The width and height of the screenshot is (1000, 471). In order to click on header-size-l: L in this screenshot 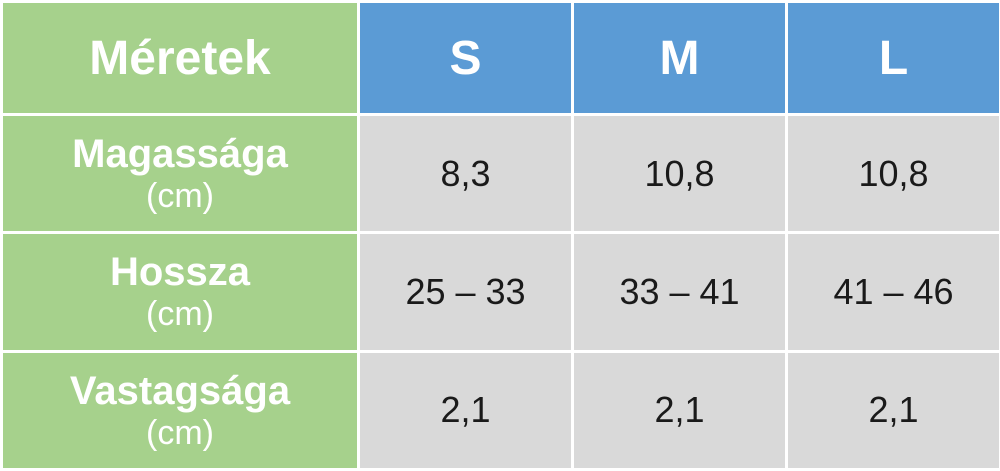, I will do `click(893, 58)`.